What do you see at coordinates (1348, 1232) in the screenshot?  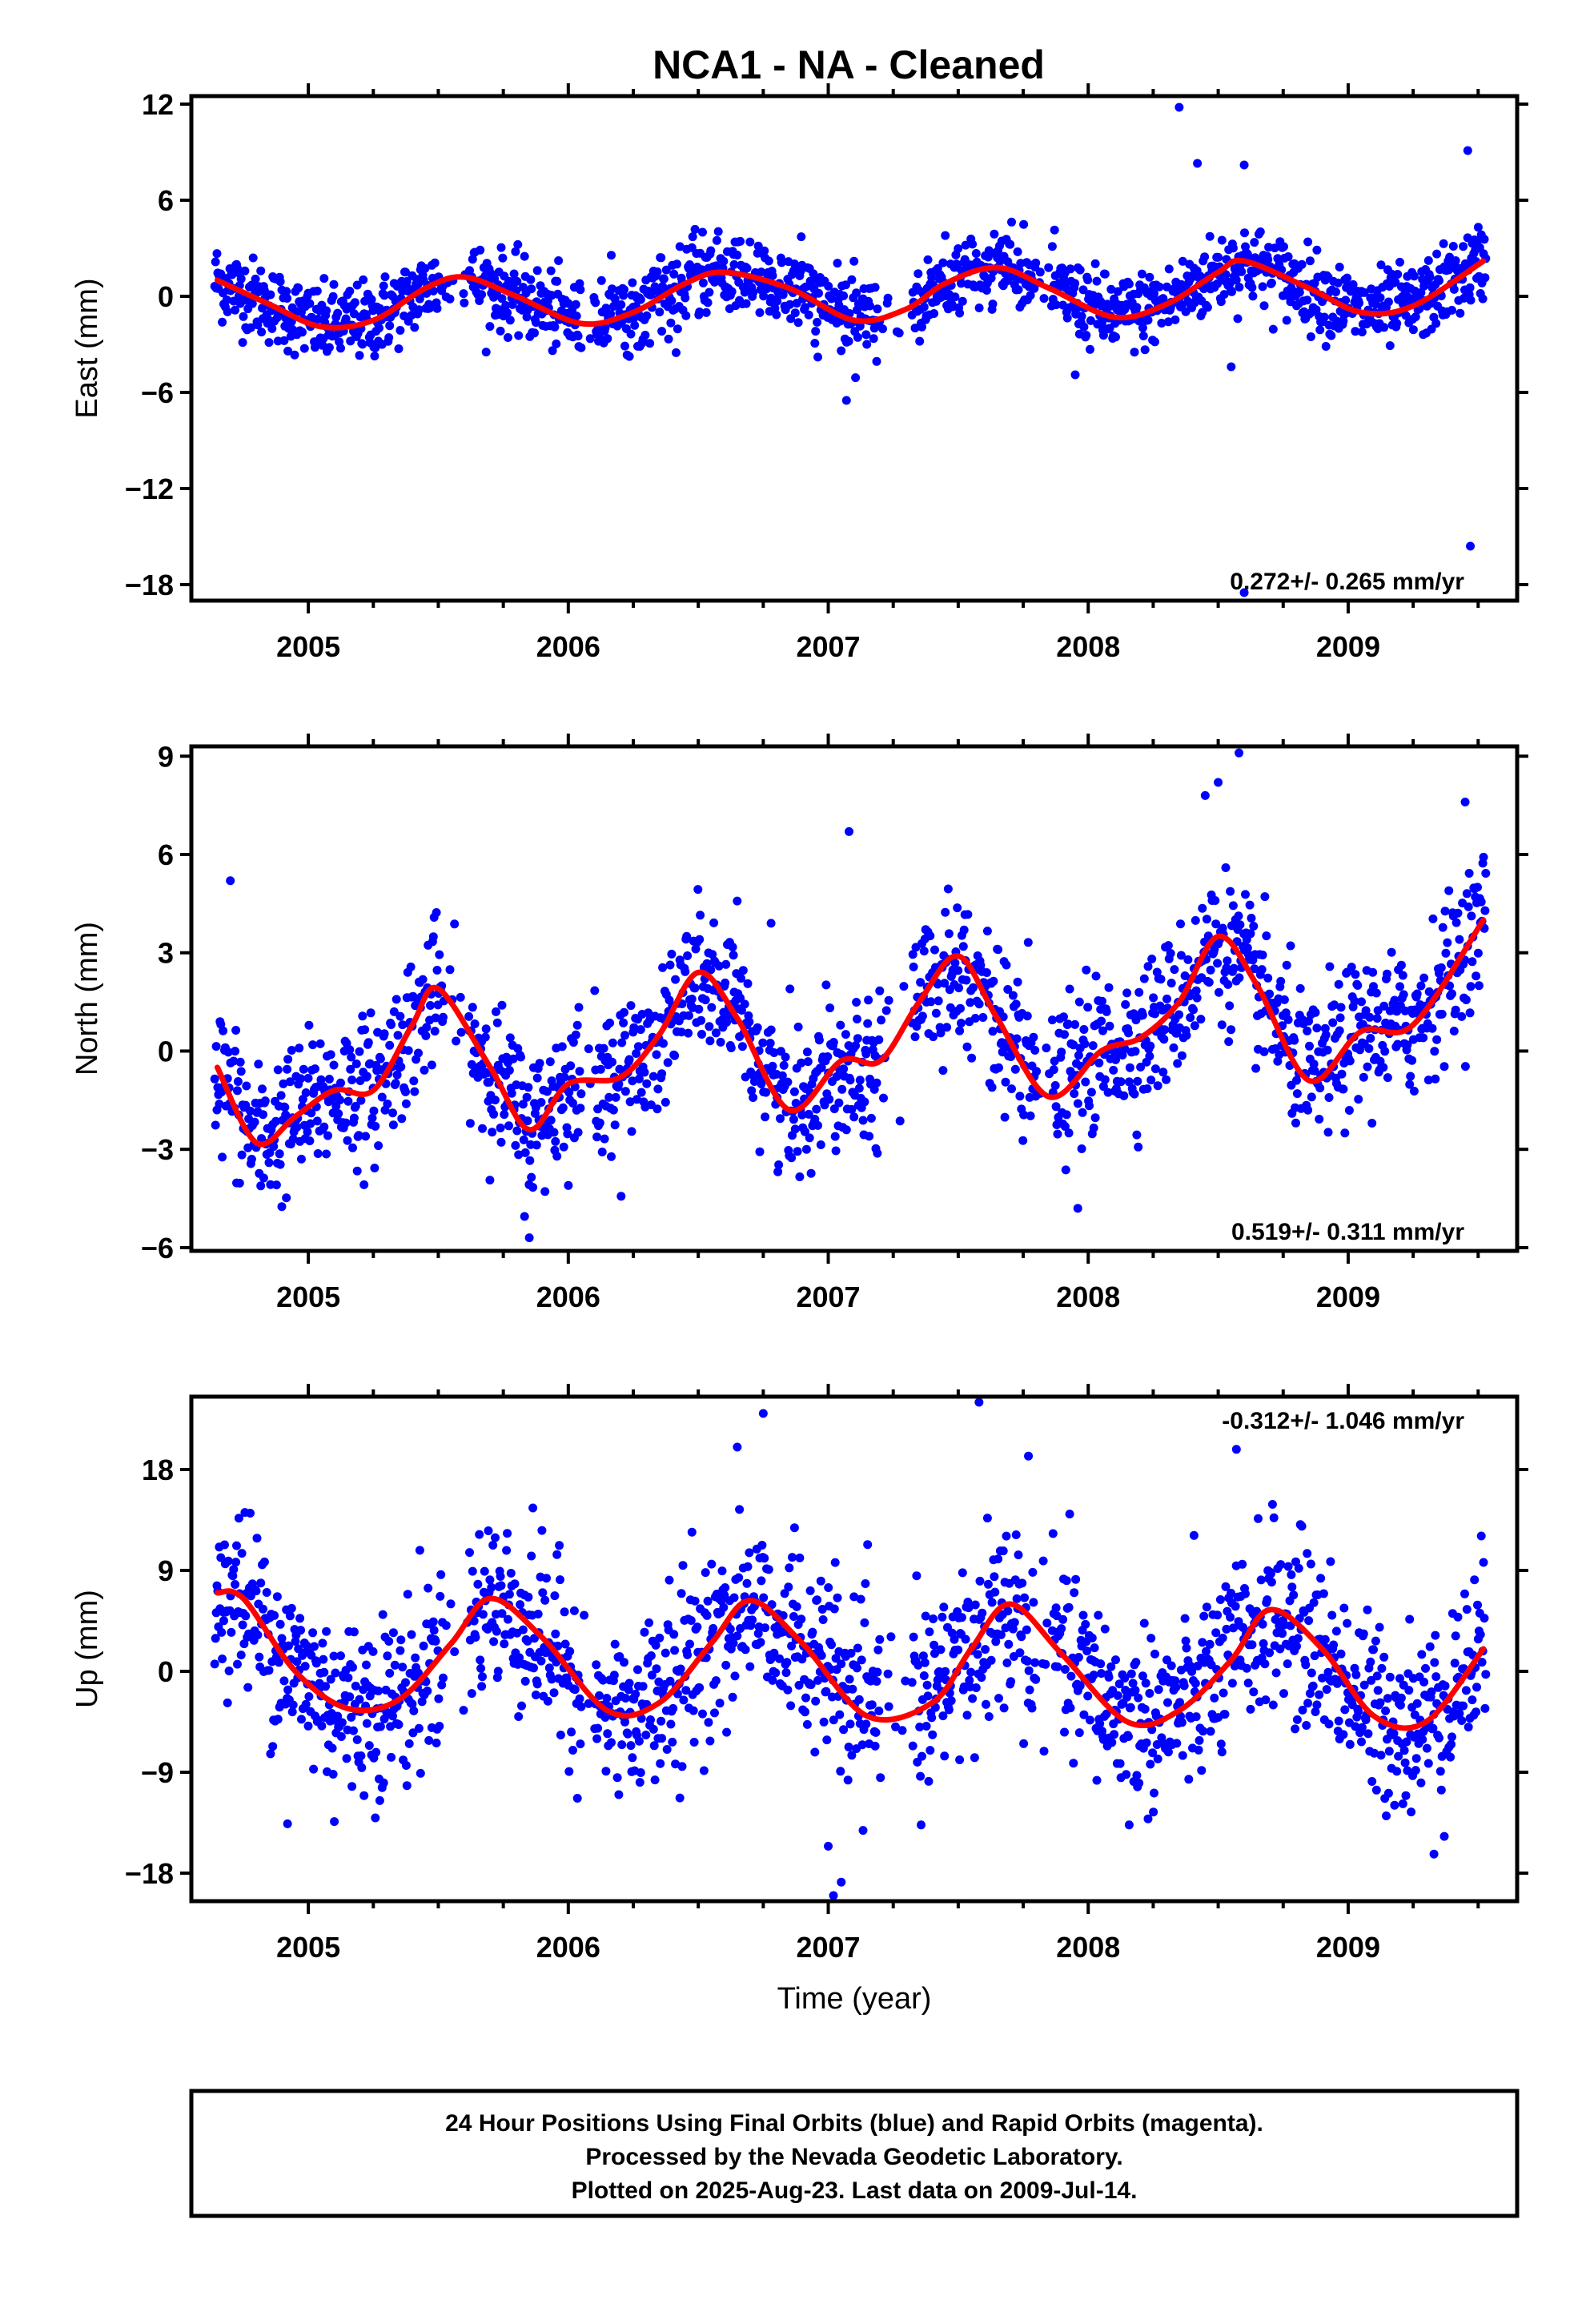 I see `north-rate-annotation: 0.519+/- 0.311 mm/yr` at bounding box center [1348, 1232].